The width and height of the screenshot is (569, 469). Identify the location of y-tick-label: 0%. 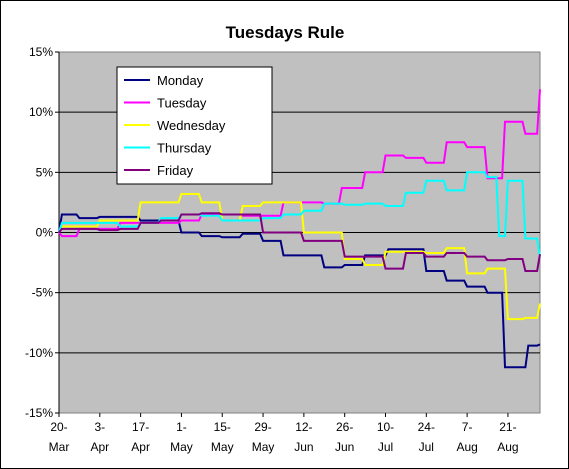
(45, 233).